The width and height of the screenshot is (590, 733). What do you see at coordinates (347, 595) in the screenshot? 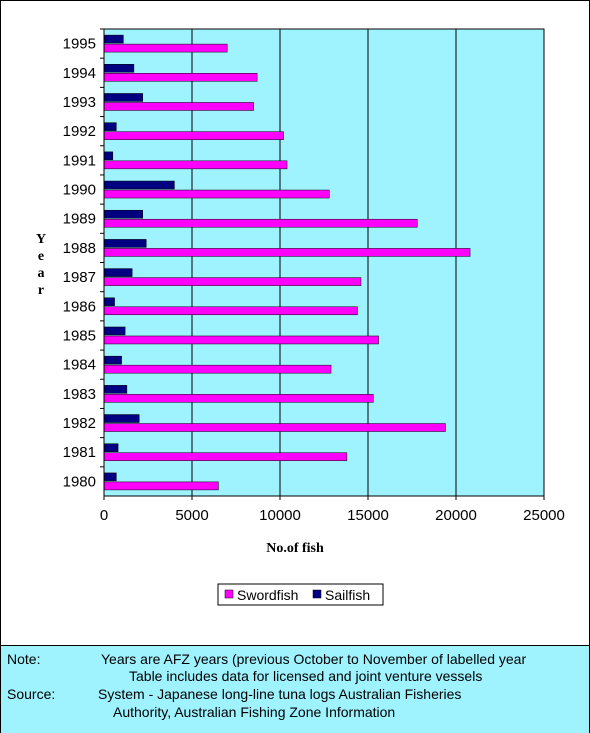
I see `legend-label-sailfish: Sailfish` at bounding box center [347, 595].